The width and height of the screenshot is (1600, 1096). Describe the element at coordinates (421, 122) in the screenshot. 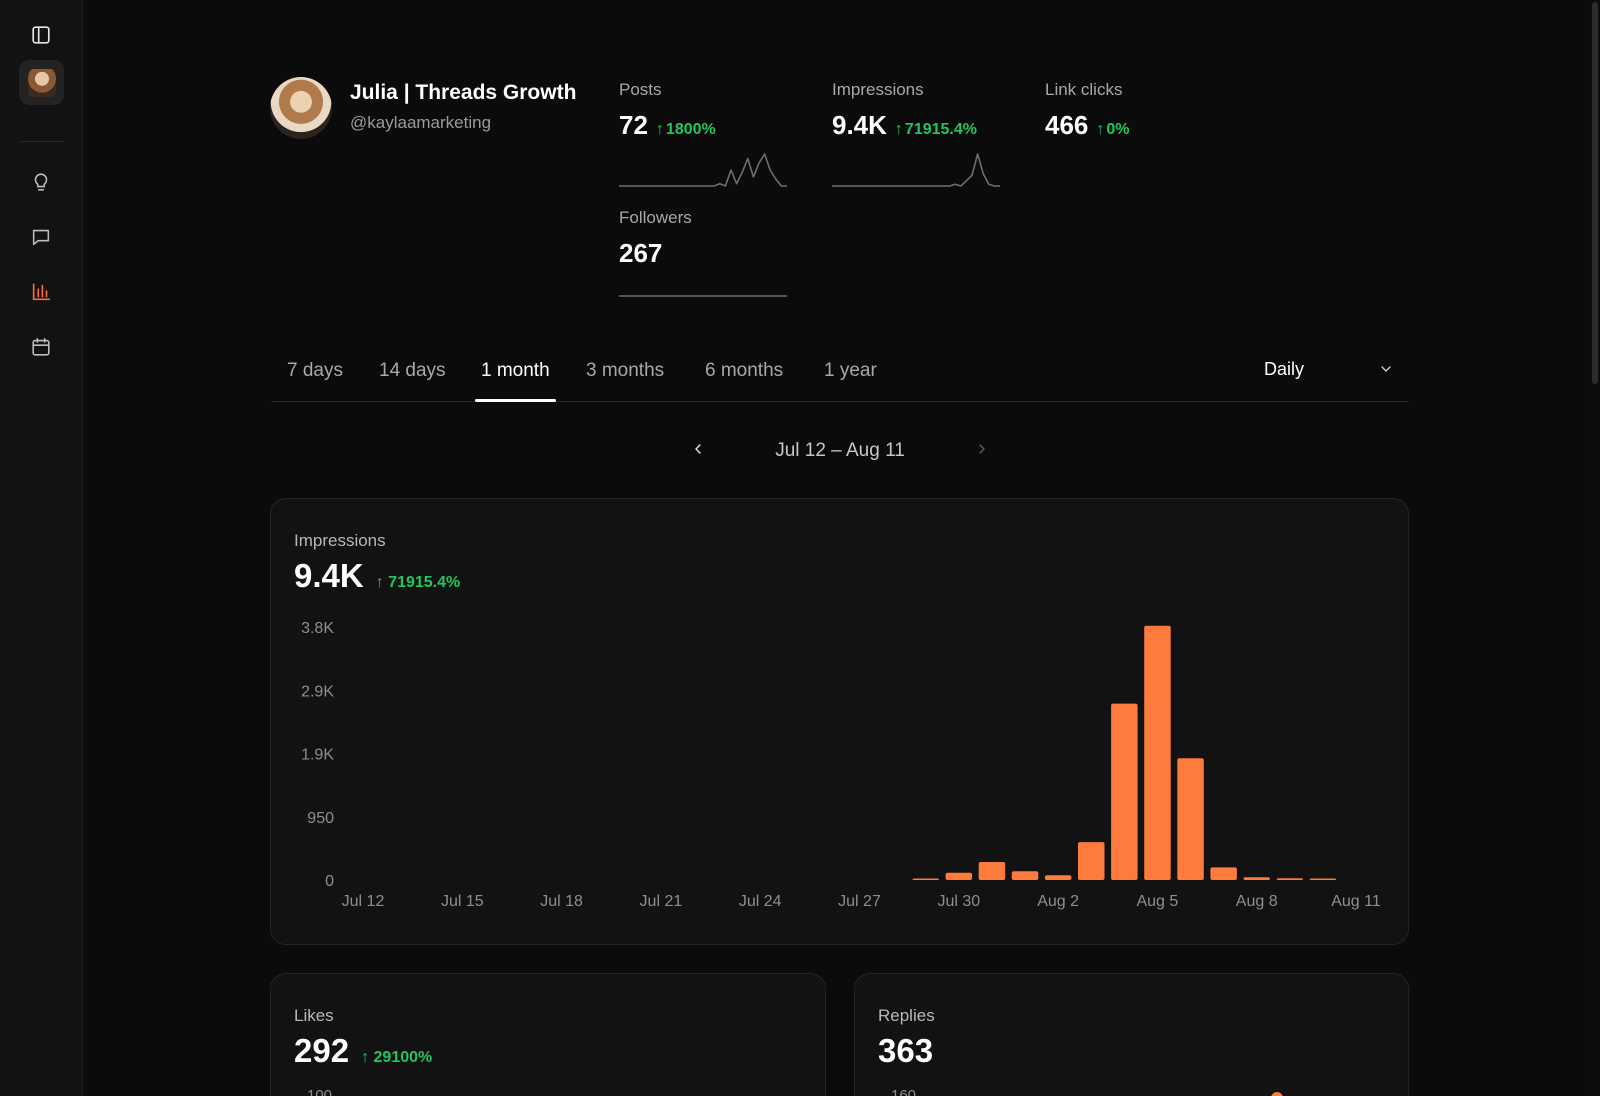

I see `profile-handle: @kaylaamarketing` at that location.